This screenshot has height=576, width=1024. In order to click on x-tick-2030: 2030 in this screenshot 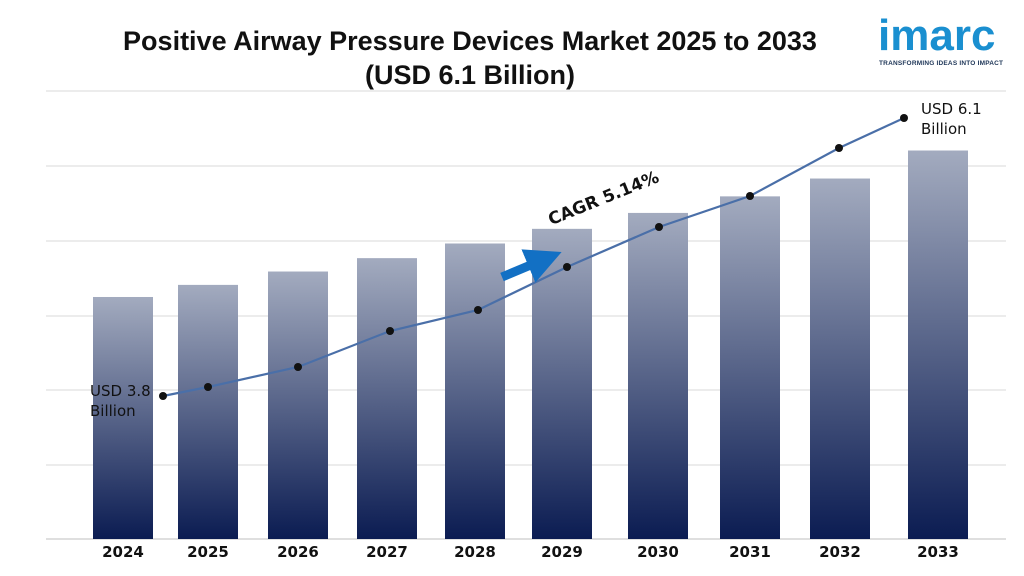, I will do `click(658, 552)`.